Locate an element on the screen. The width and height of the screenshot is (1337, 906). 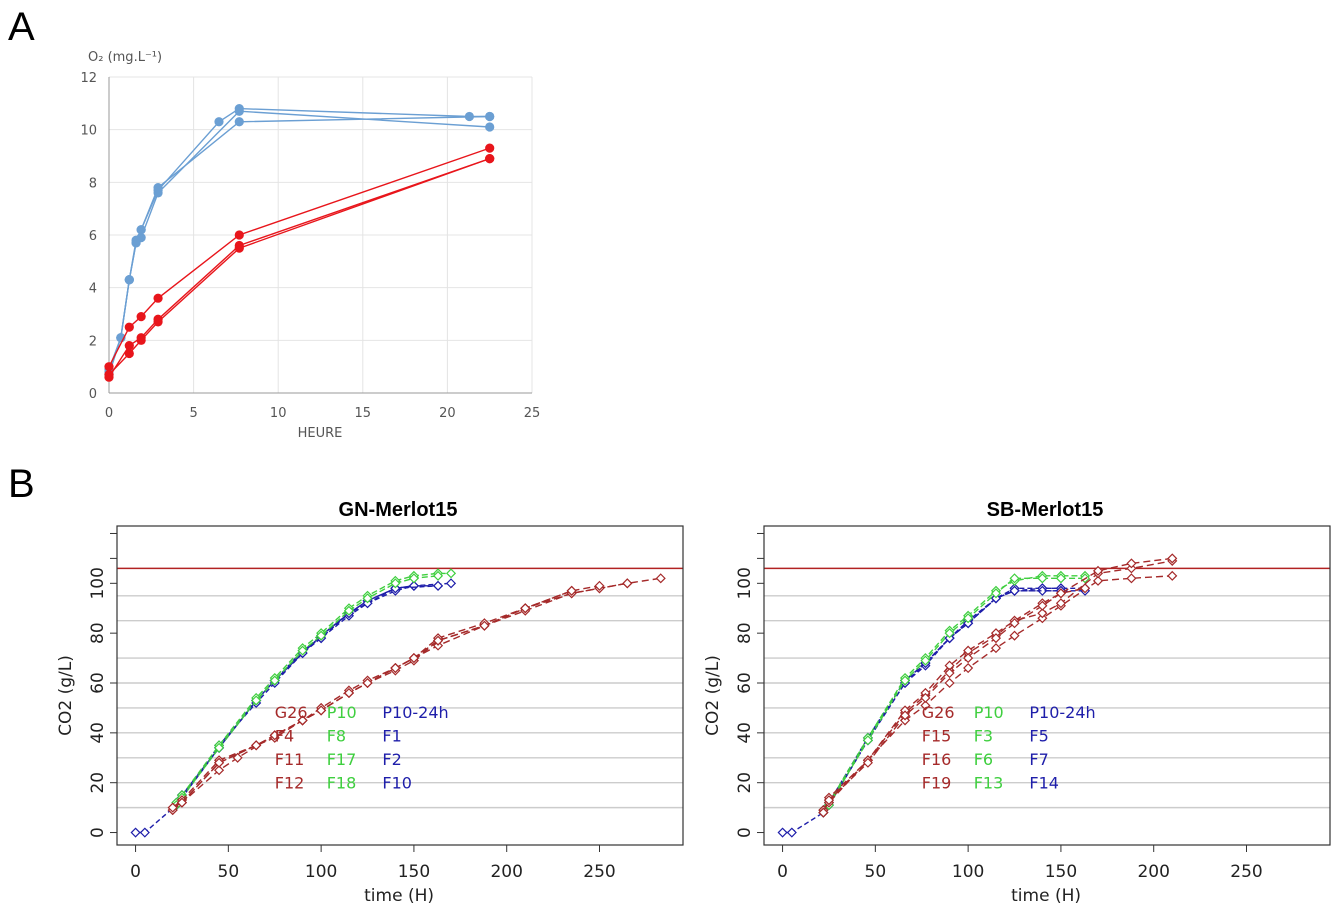
legend-entry: F14 is located at coordinates (1044, 782).